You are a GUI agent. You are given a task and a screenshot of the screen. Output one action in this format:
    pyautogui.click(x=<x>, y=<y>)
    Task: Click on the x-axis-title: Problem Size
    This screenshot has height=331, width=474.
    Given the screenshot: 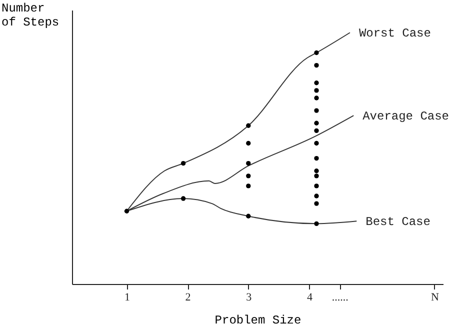 What is the action you would take?
    pyautogui.click(x=258, y=321)
    